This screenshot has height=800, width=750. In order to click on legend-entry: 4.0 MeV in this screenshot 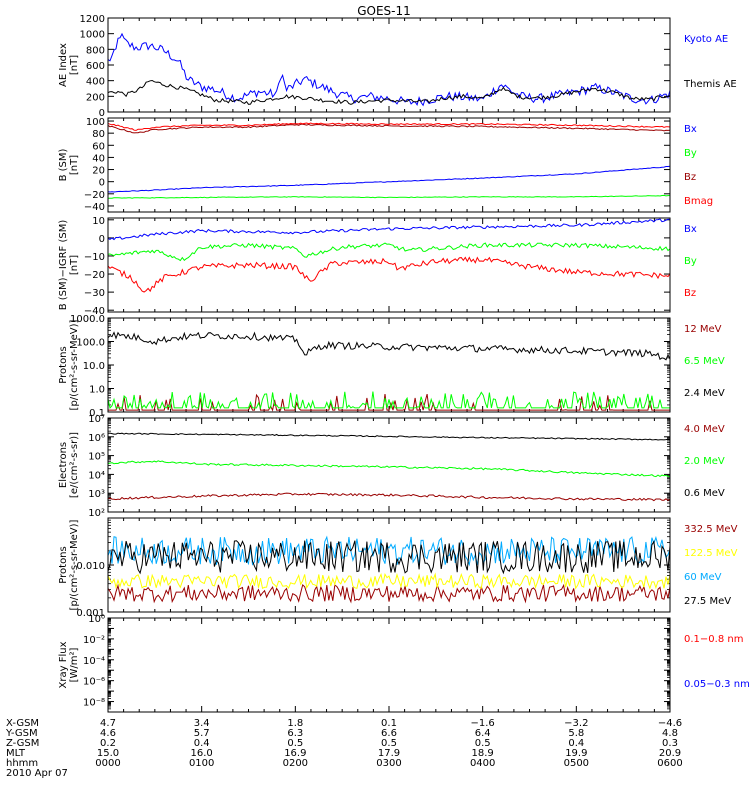, I will do `click(704, 429)`.